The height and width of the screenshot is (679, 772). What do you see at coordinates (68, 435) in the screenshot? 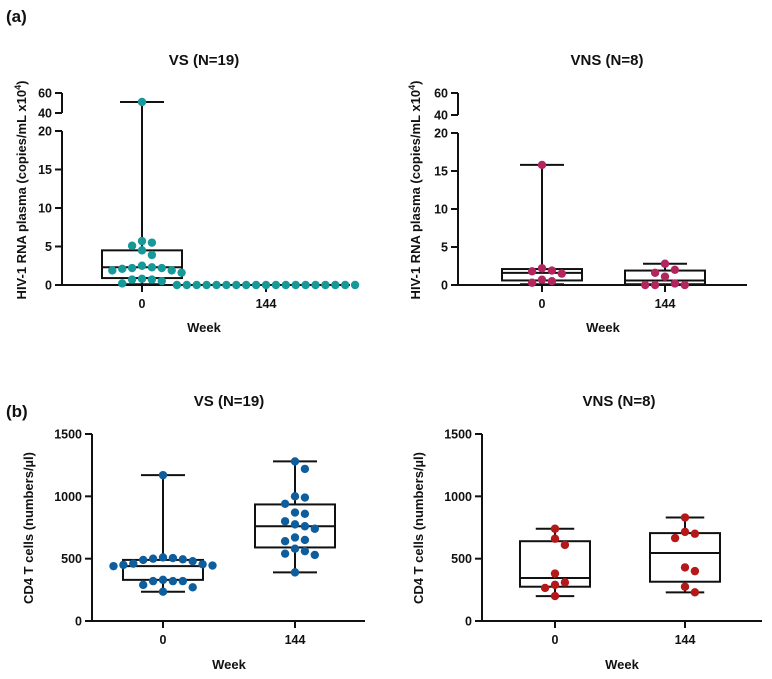
I see `y-tick-label: 1500` at bounding box center [68, 435].